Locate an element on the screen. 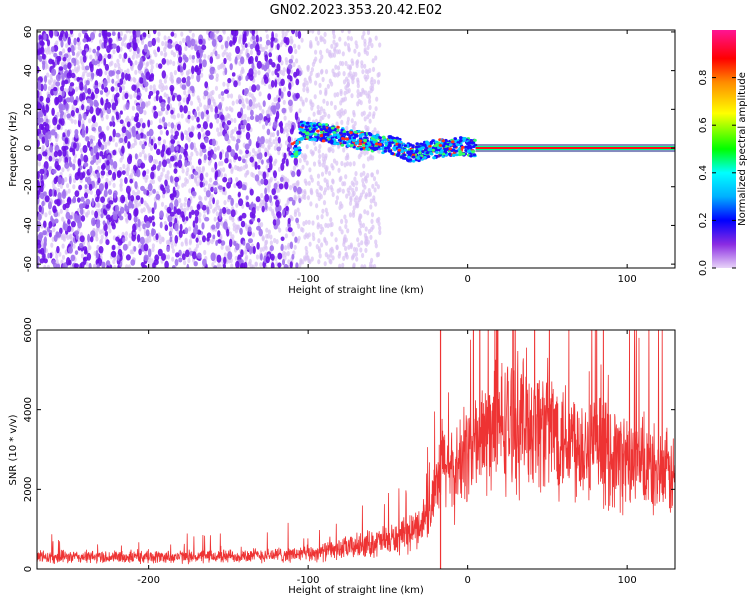 This screenshot has height=600, width=750. colorbar-tick-label: 0.8 is located at coordinates (703, 78).